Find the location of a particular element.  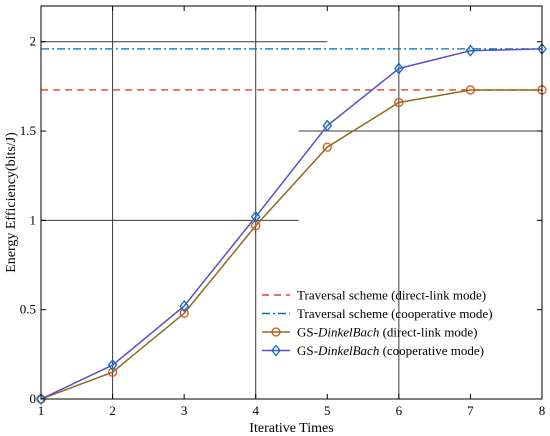

x-tick-label: 4 is located at coordinates (255, 410).